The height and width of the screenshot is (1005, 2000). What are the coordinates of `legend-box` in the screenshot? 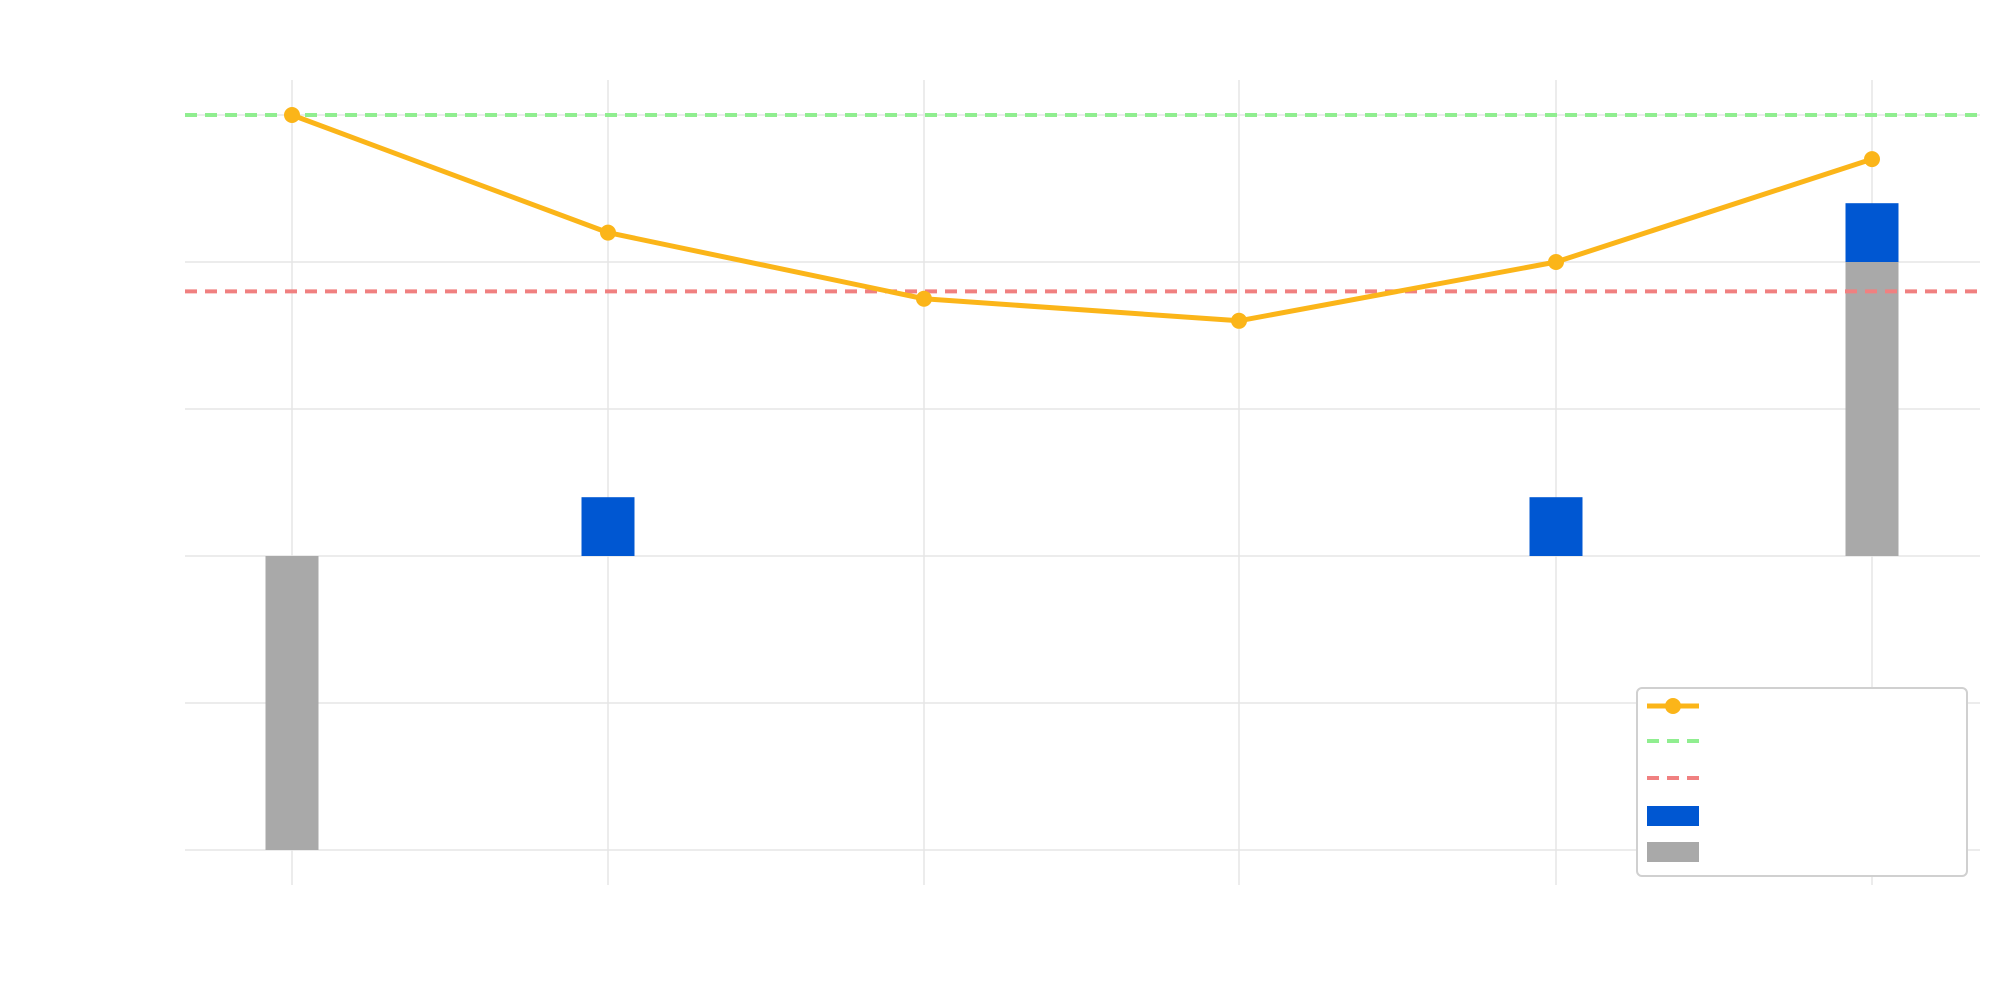 It's located at (1802, 782).